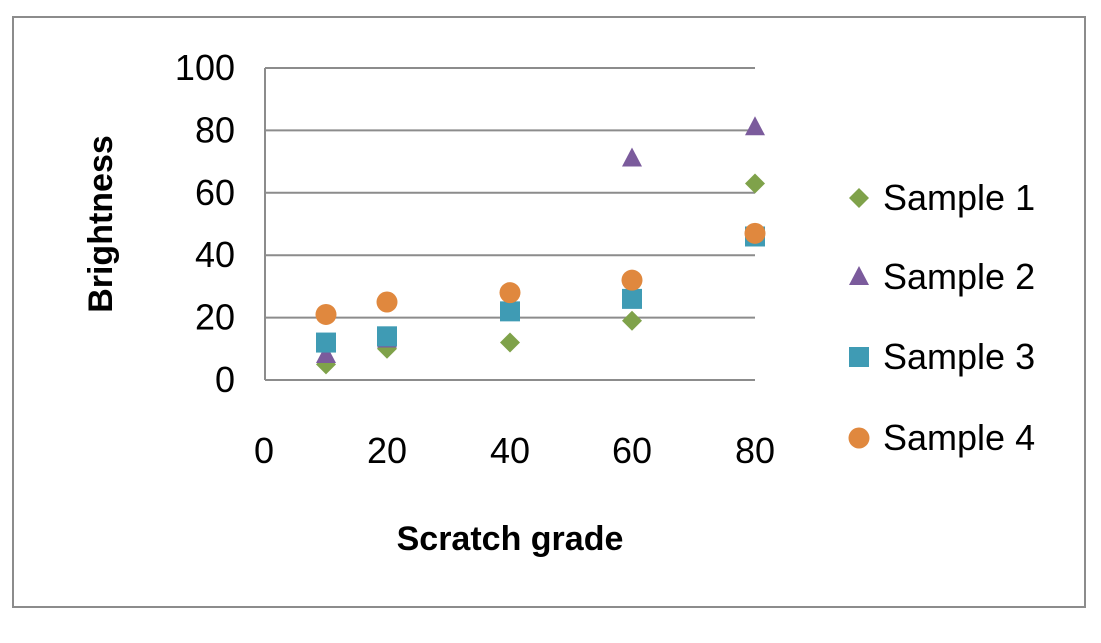  I want to click on legend-label-sample-4: Sample 4, so click(959, 437).